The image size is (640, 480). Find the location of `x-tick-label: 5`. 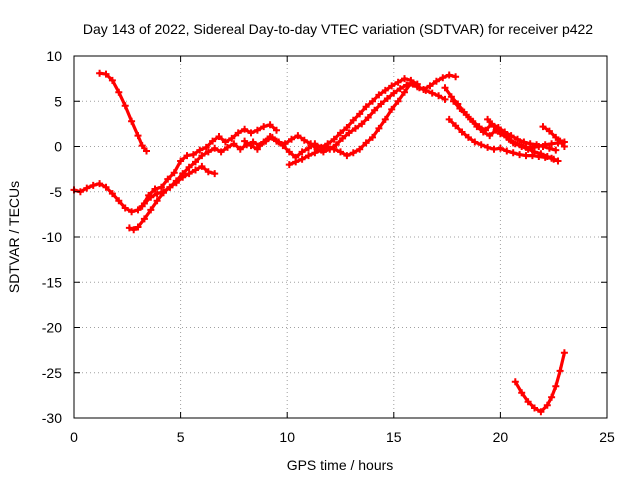

x-tick-label: 5 is located at coordinates (181, 437).